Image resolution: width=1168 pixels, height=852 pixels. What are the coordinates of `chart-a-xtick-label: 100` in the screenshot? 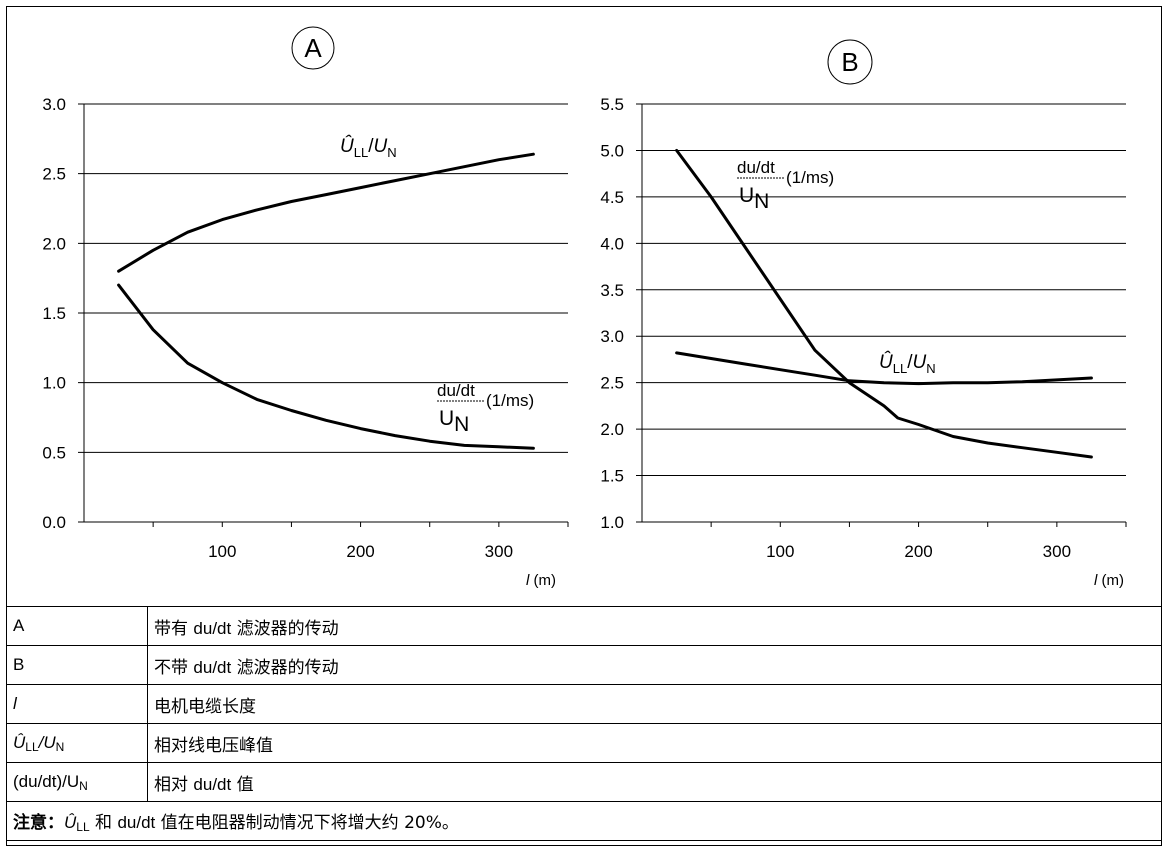 It's located at (222, 551).